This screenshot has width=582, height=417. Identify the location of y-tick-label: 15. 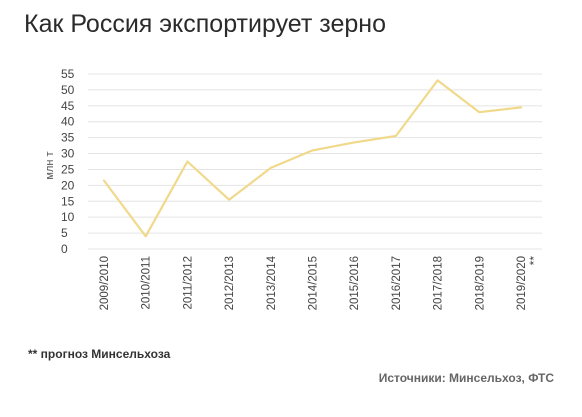
(68, 201).